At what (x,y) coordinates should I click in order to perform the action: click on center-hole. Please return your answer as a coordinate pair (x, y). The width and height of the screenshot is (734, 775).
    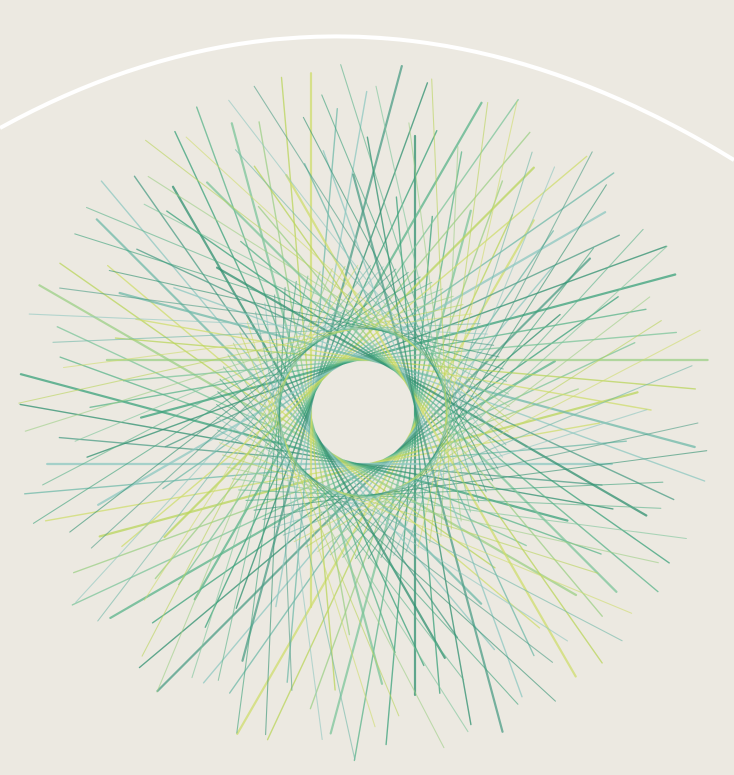
    Looking at the image, I should click on (363, 412).